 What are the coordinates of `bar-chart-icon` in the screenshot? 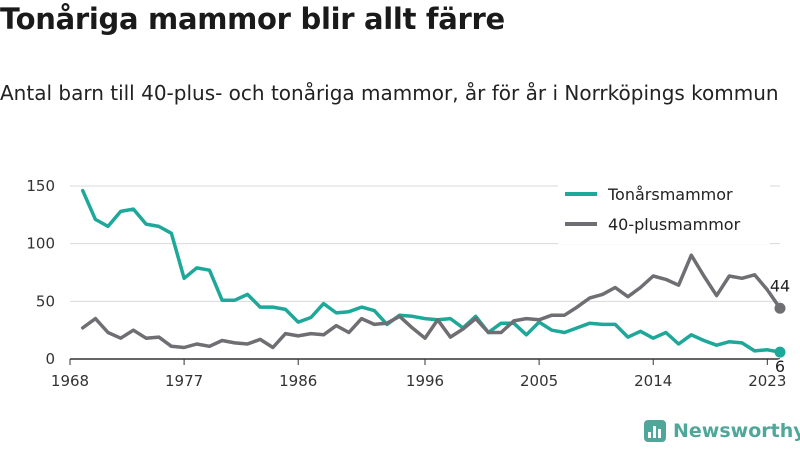 It's located at (655, 431).